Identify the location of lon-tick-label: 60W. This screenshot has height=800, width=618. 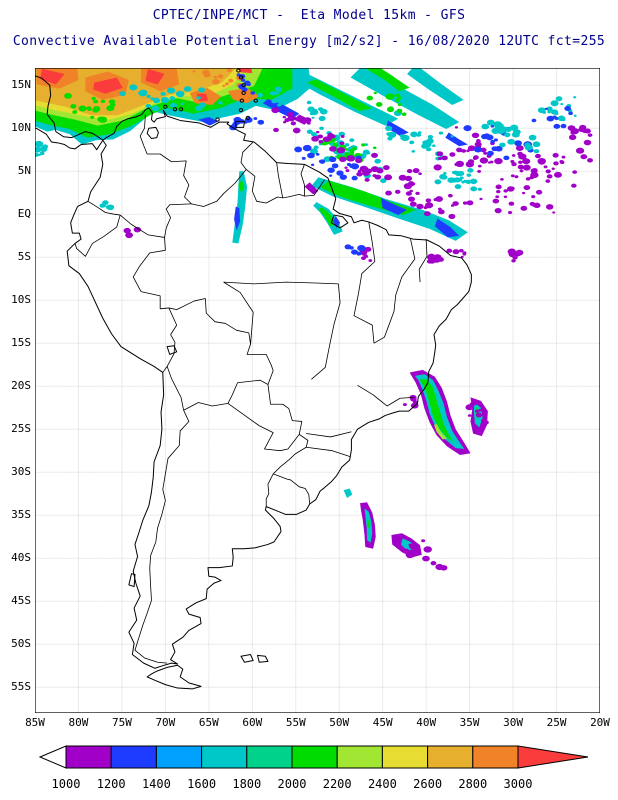
(252, 722).